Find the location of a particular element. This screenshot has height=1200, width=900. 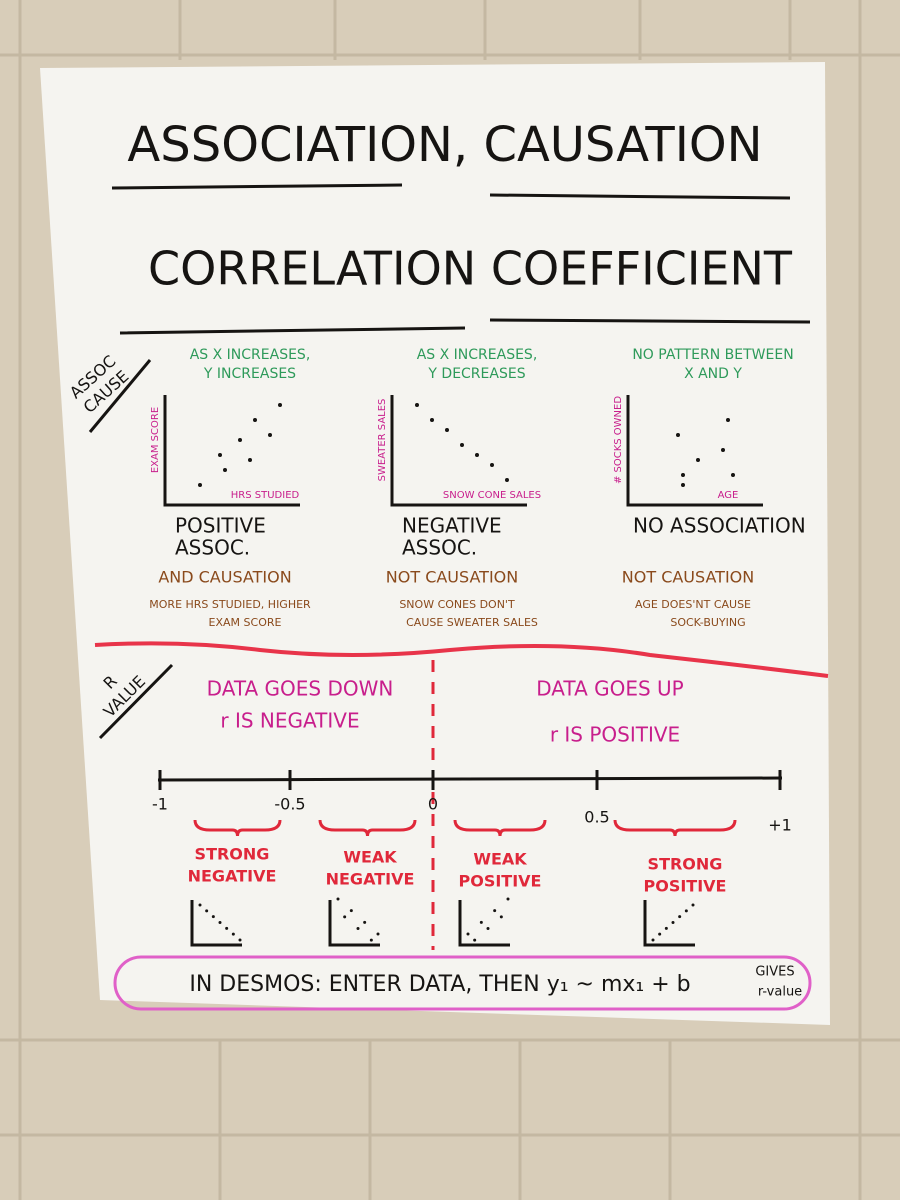

causation: AND CAUSATION is located at coordinates (224, 577).